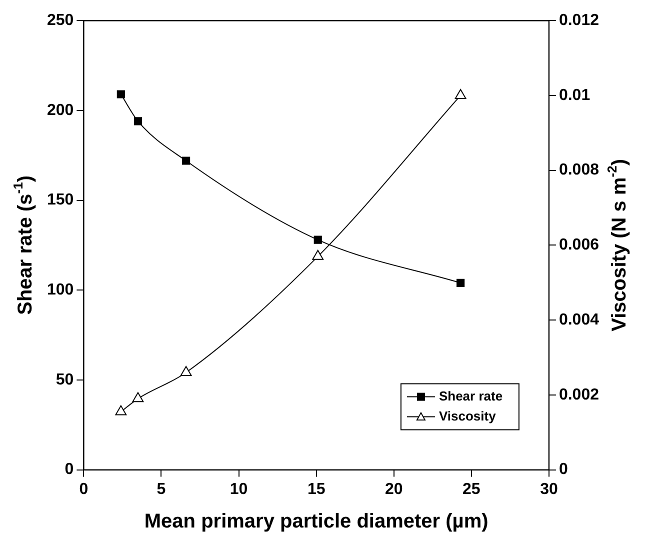 The image size is (646, 547). What do you see at coordinates (467, 416) in the screenshot?
I see `legend-label: Viscosity` at bounding box center [467, 416].